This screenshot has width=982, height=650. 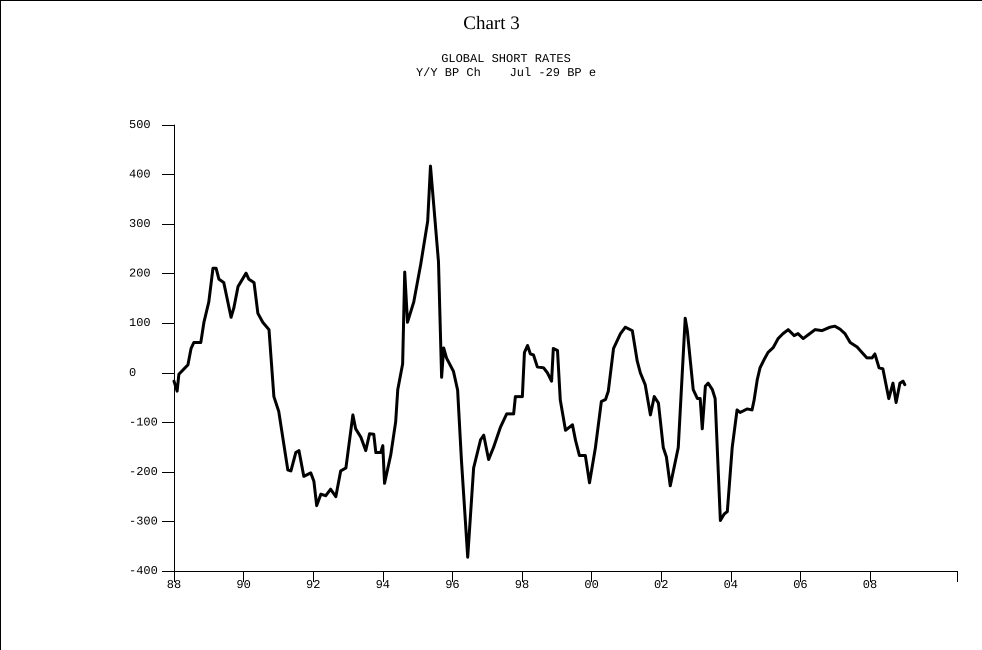 What do you see at coordinates (140, 175) in the screenshot?
I see `y-tick-label: 400` at bounding box center [140, 175].